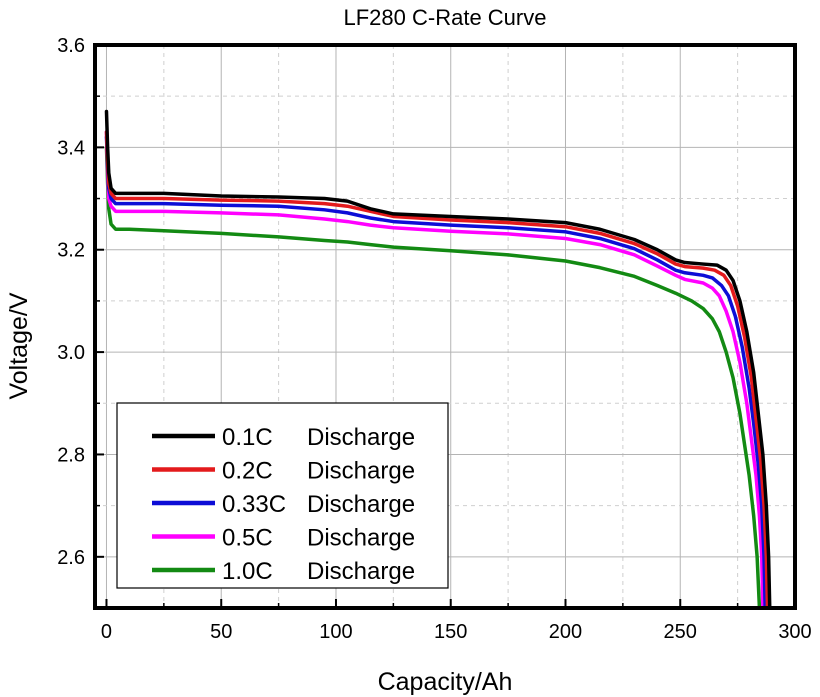  I want to click on legend-rate-label: 0.33C, so click(254, 504).